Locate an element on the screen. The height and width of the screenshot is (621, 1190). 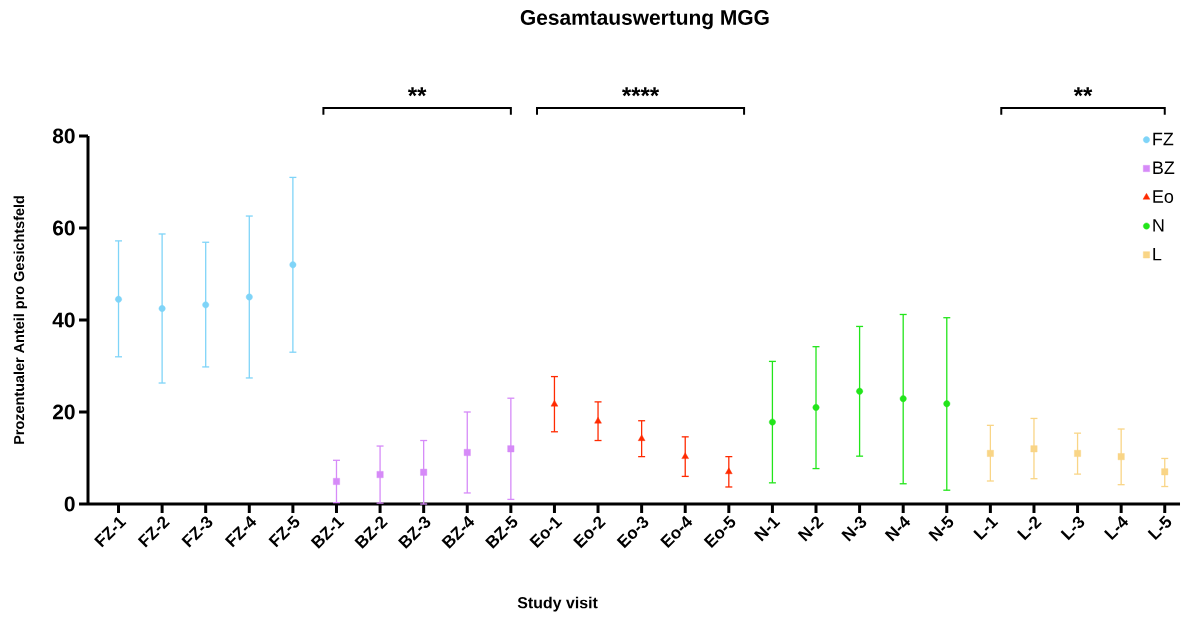
x-tick-label: N-3 is located at coordinates (854, 529).